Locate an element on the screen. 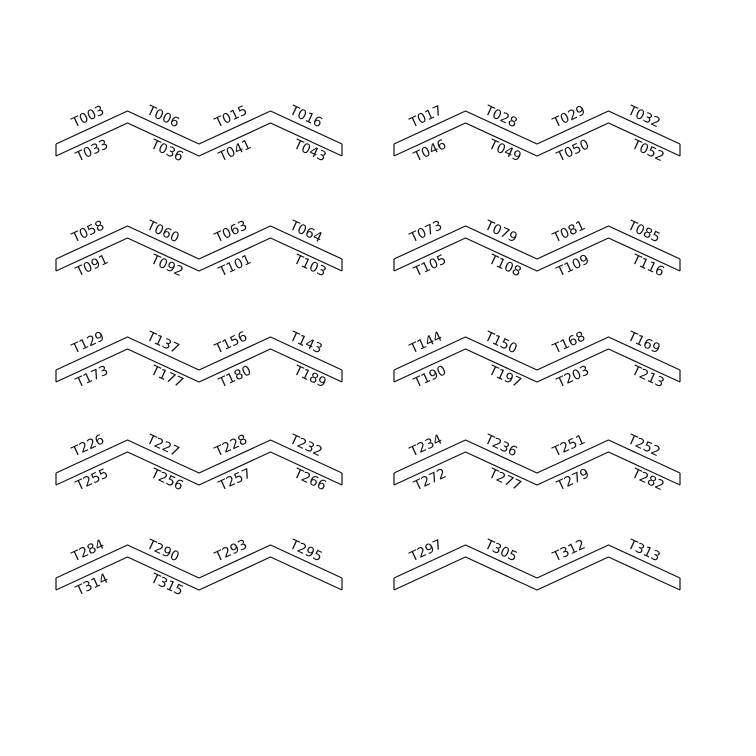  segment-label-top: T073 is located at coordinates (425, 231).